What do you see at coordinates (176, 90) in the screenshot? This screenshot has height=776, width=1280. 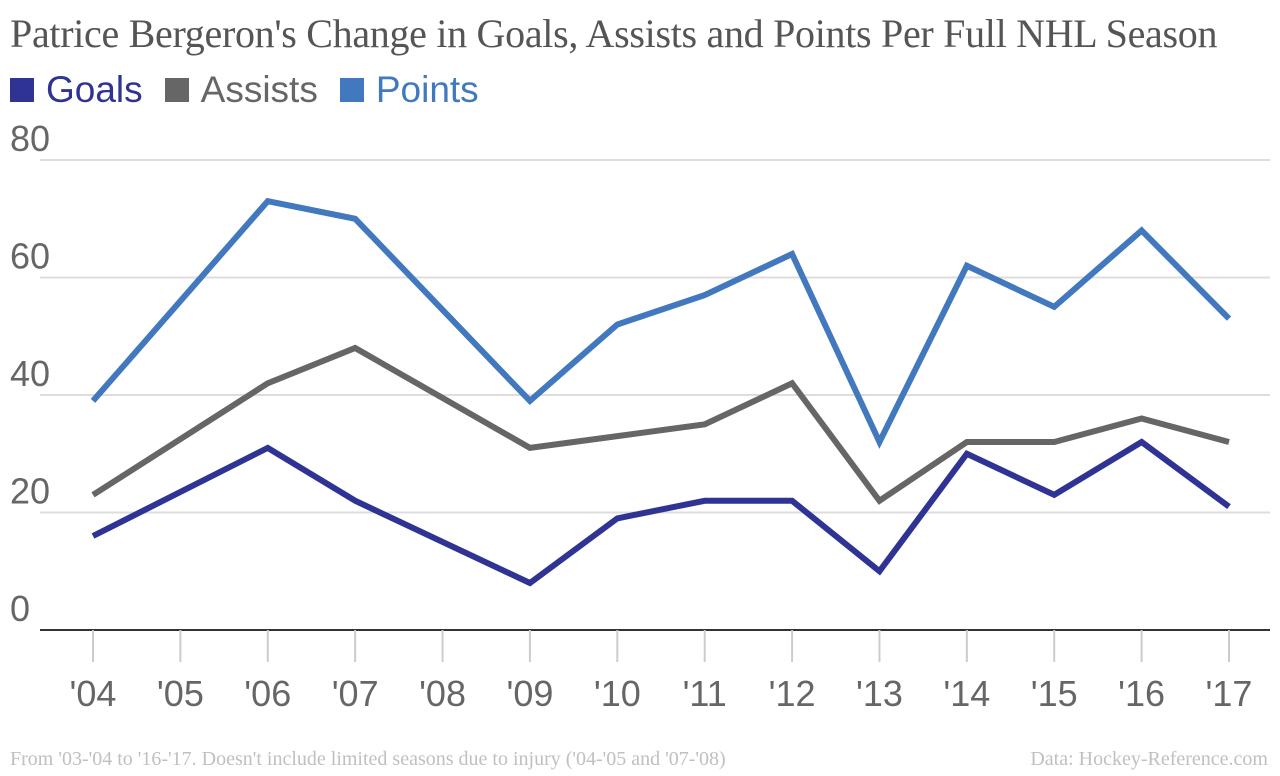 I see `legend-swatch-assists` at bounding box center [176, 90].